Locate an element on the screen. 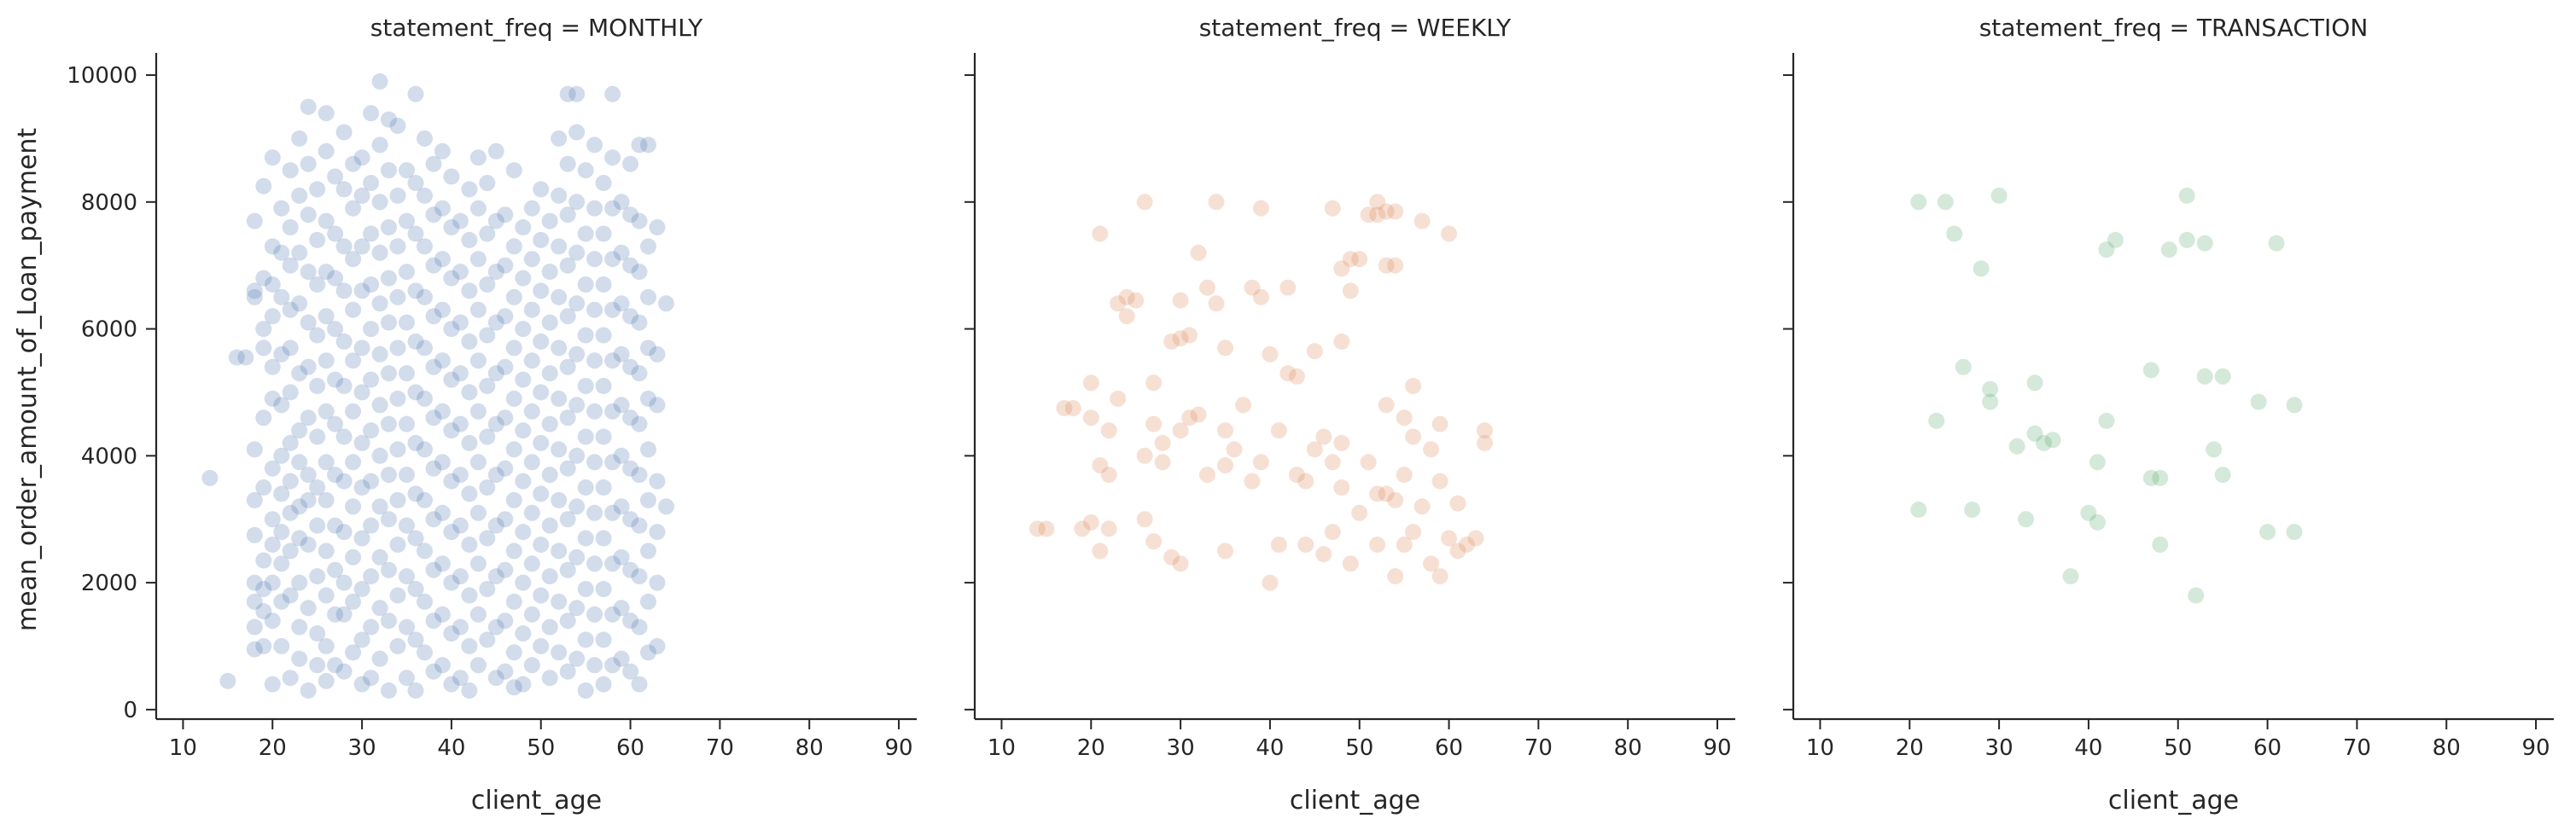 This screenshot has width=2576, height=830. facet-title-transaction: statement_freq = TRANSACTION is located at coordinates (2174, 28).